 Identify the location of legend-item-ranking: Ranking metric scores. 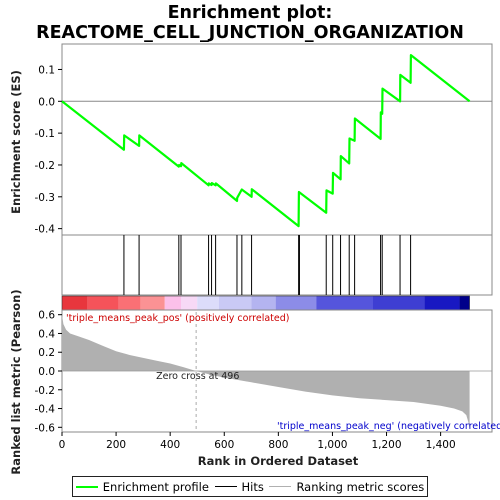
(346, 487).